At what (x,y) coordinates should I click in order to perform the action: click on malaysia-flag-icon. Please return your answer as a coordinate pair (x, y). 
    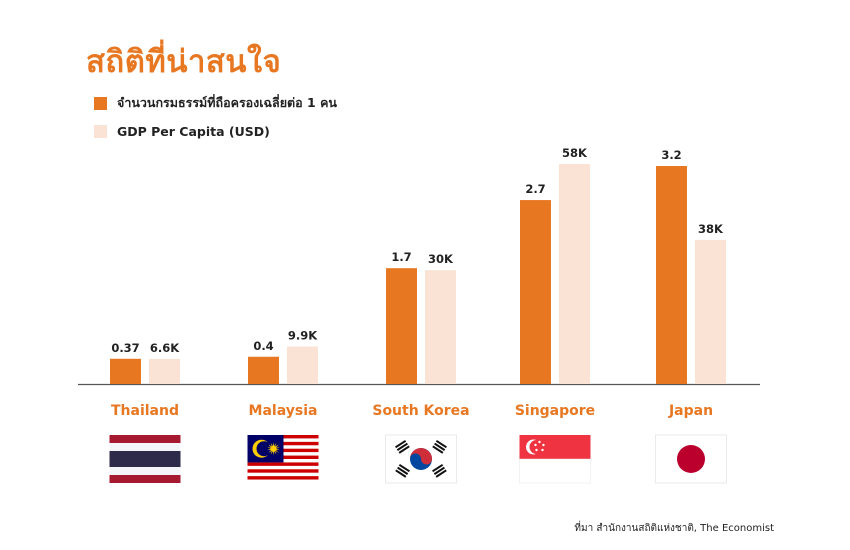
    Looking at the image, I should click on (283, 459).